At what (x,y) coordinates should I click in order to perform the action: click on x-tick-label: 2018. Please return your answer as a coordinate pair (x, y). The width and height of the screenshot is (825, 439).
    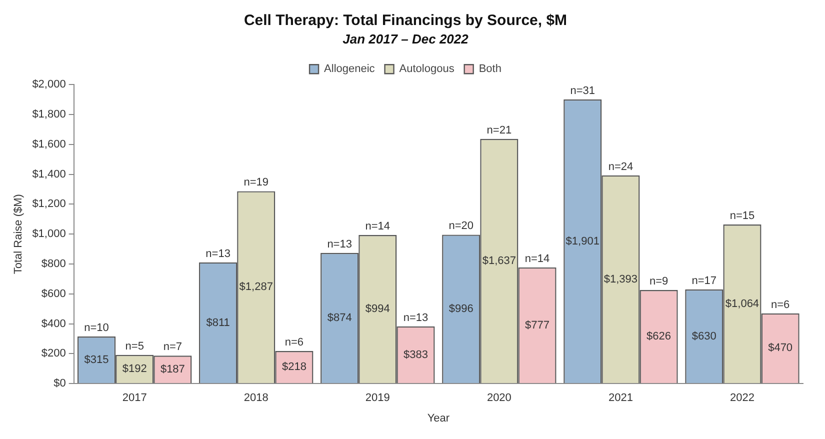
    Looking at the image, I should click on (256, 398).